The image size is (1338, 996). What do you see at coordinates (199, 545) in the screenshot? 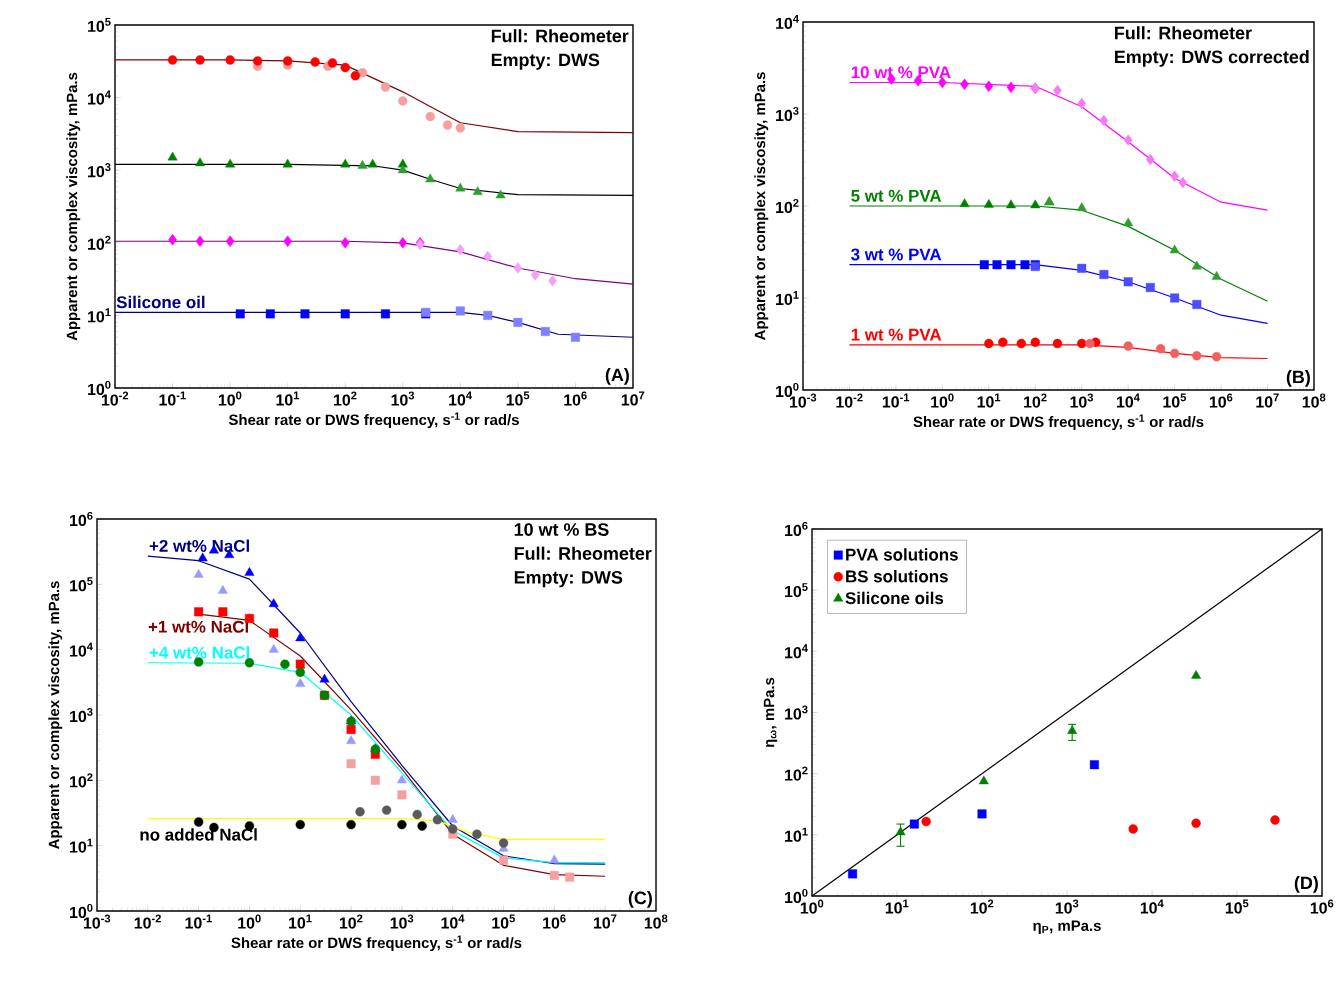
I see `series-label: +2 wt% NaCl` at bounding box center [199, 545].